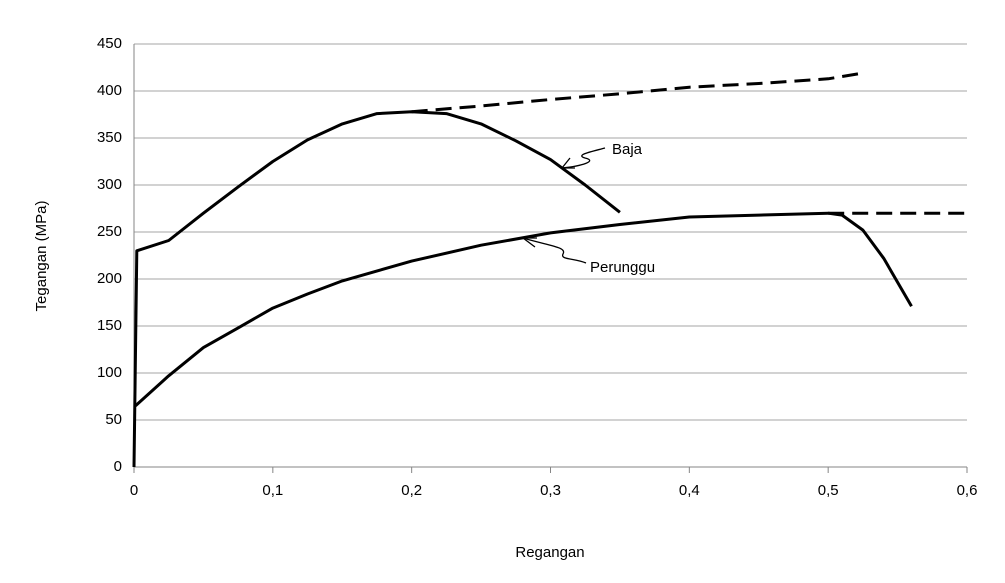 This screenshot has height=583, width=1005. Describe the element at coordinates (109, 184) in the screenshot. I see `y-tick-label: 300` at that location.